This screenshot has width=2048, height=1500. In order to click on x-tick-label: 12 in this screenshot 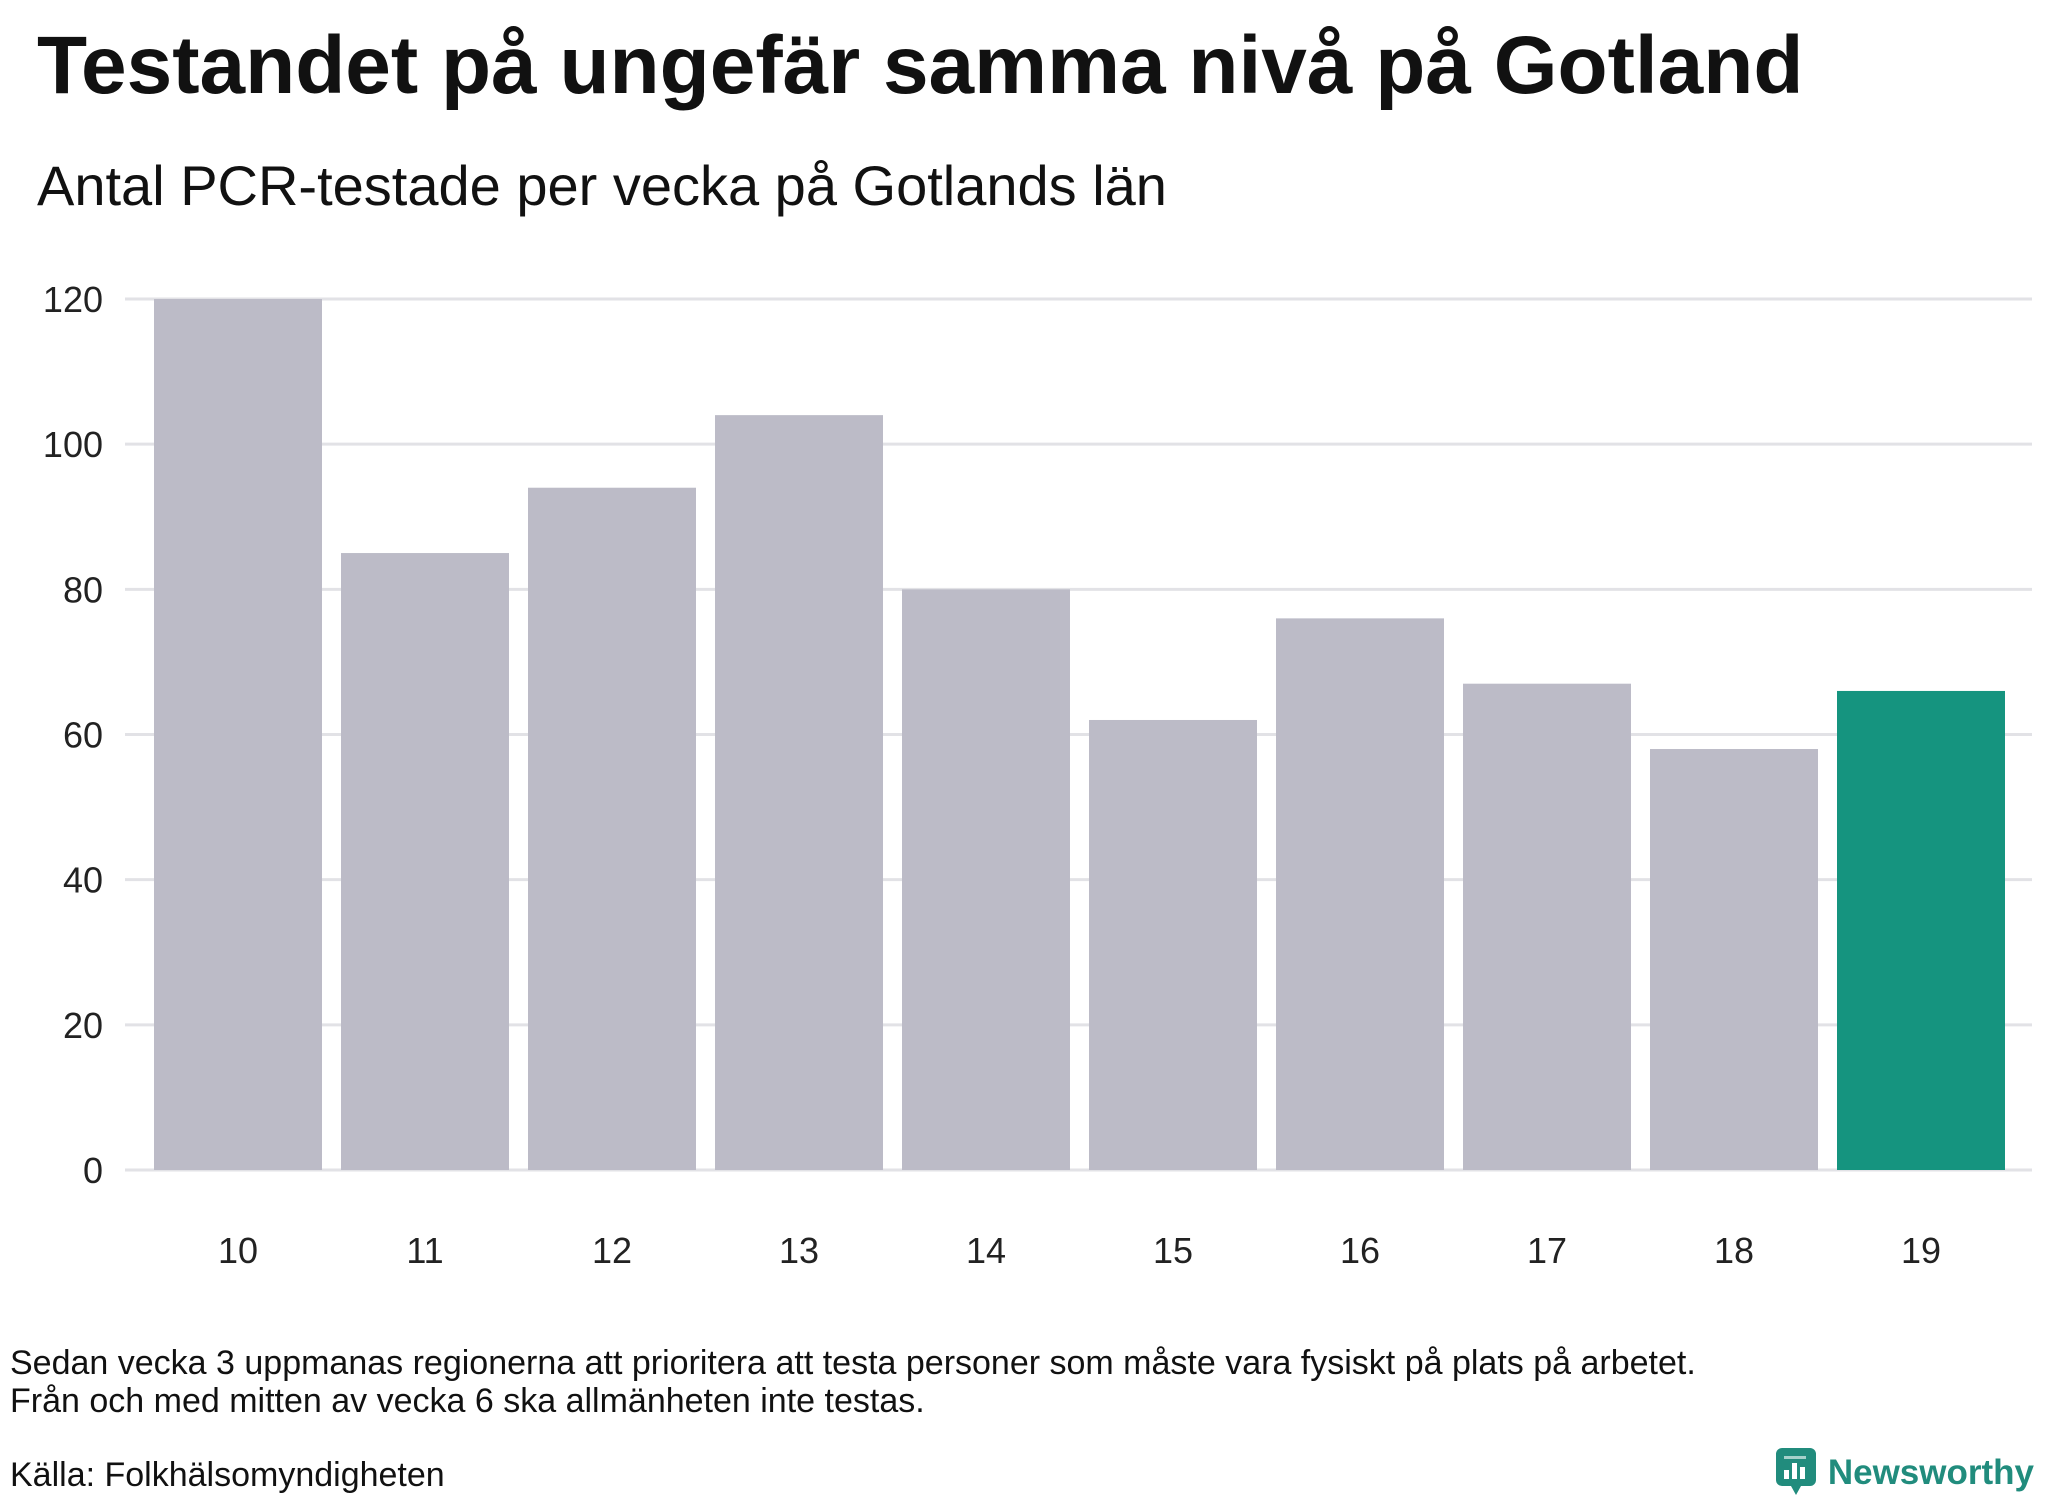, I will do `click(612, 1250)`.